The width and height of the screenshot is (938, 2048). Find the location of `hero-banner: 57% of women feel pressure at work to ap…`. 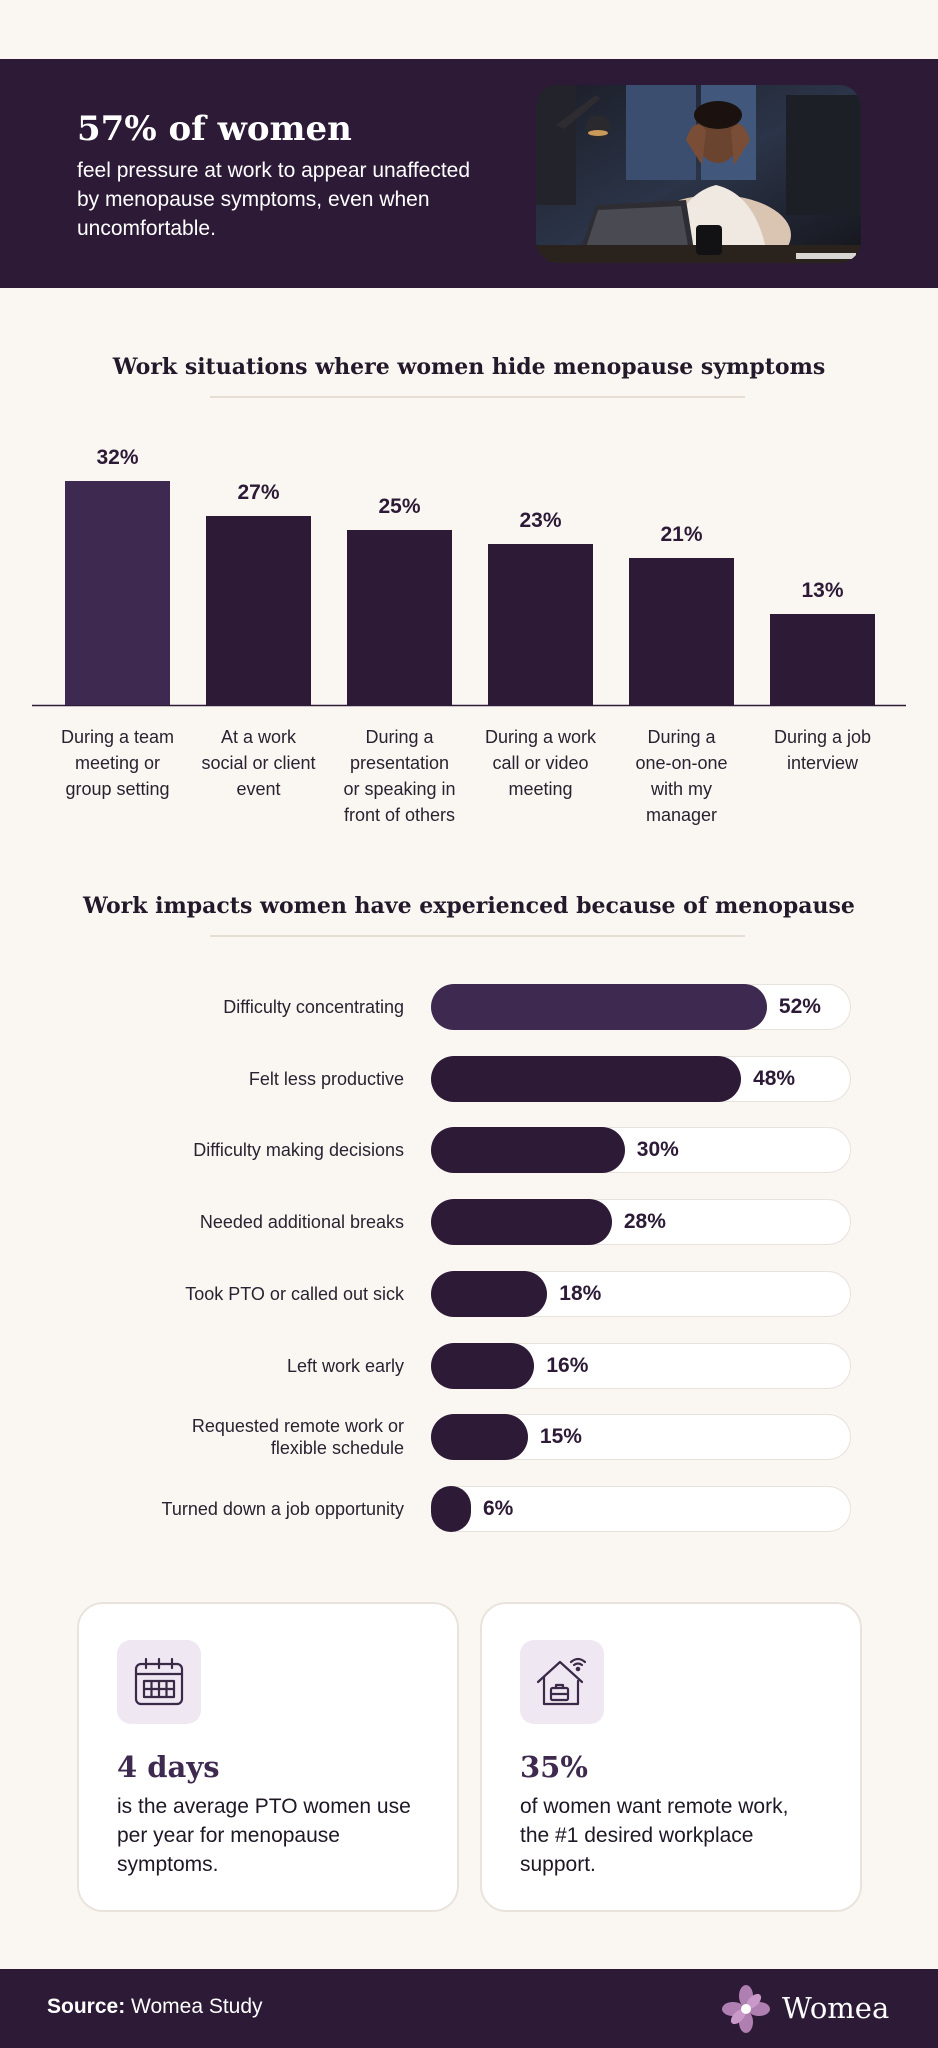

hero-banner: 57% of women feel pressure at work to ap… is located at coordinates (469, 173).